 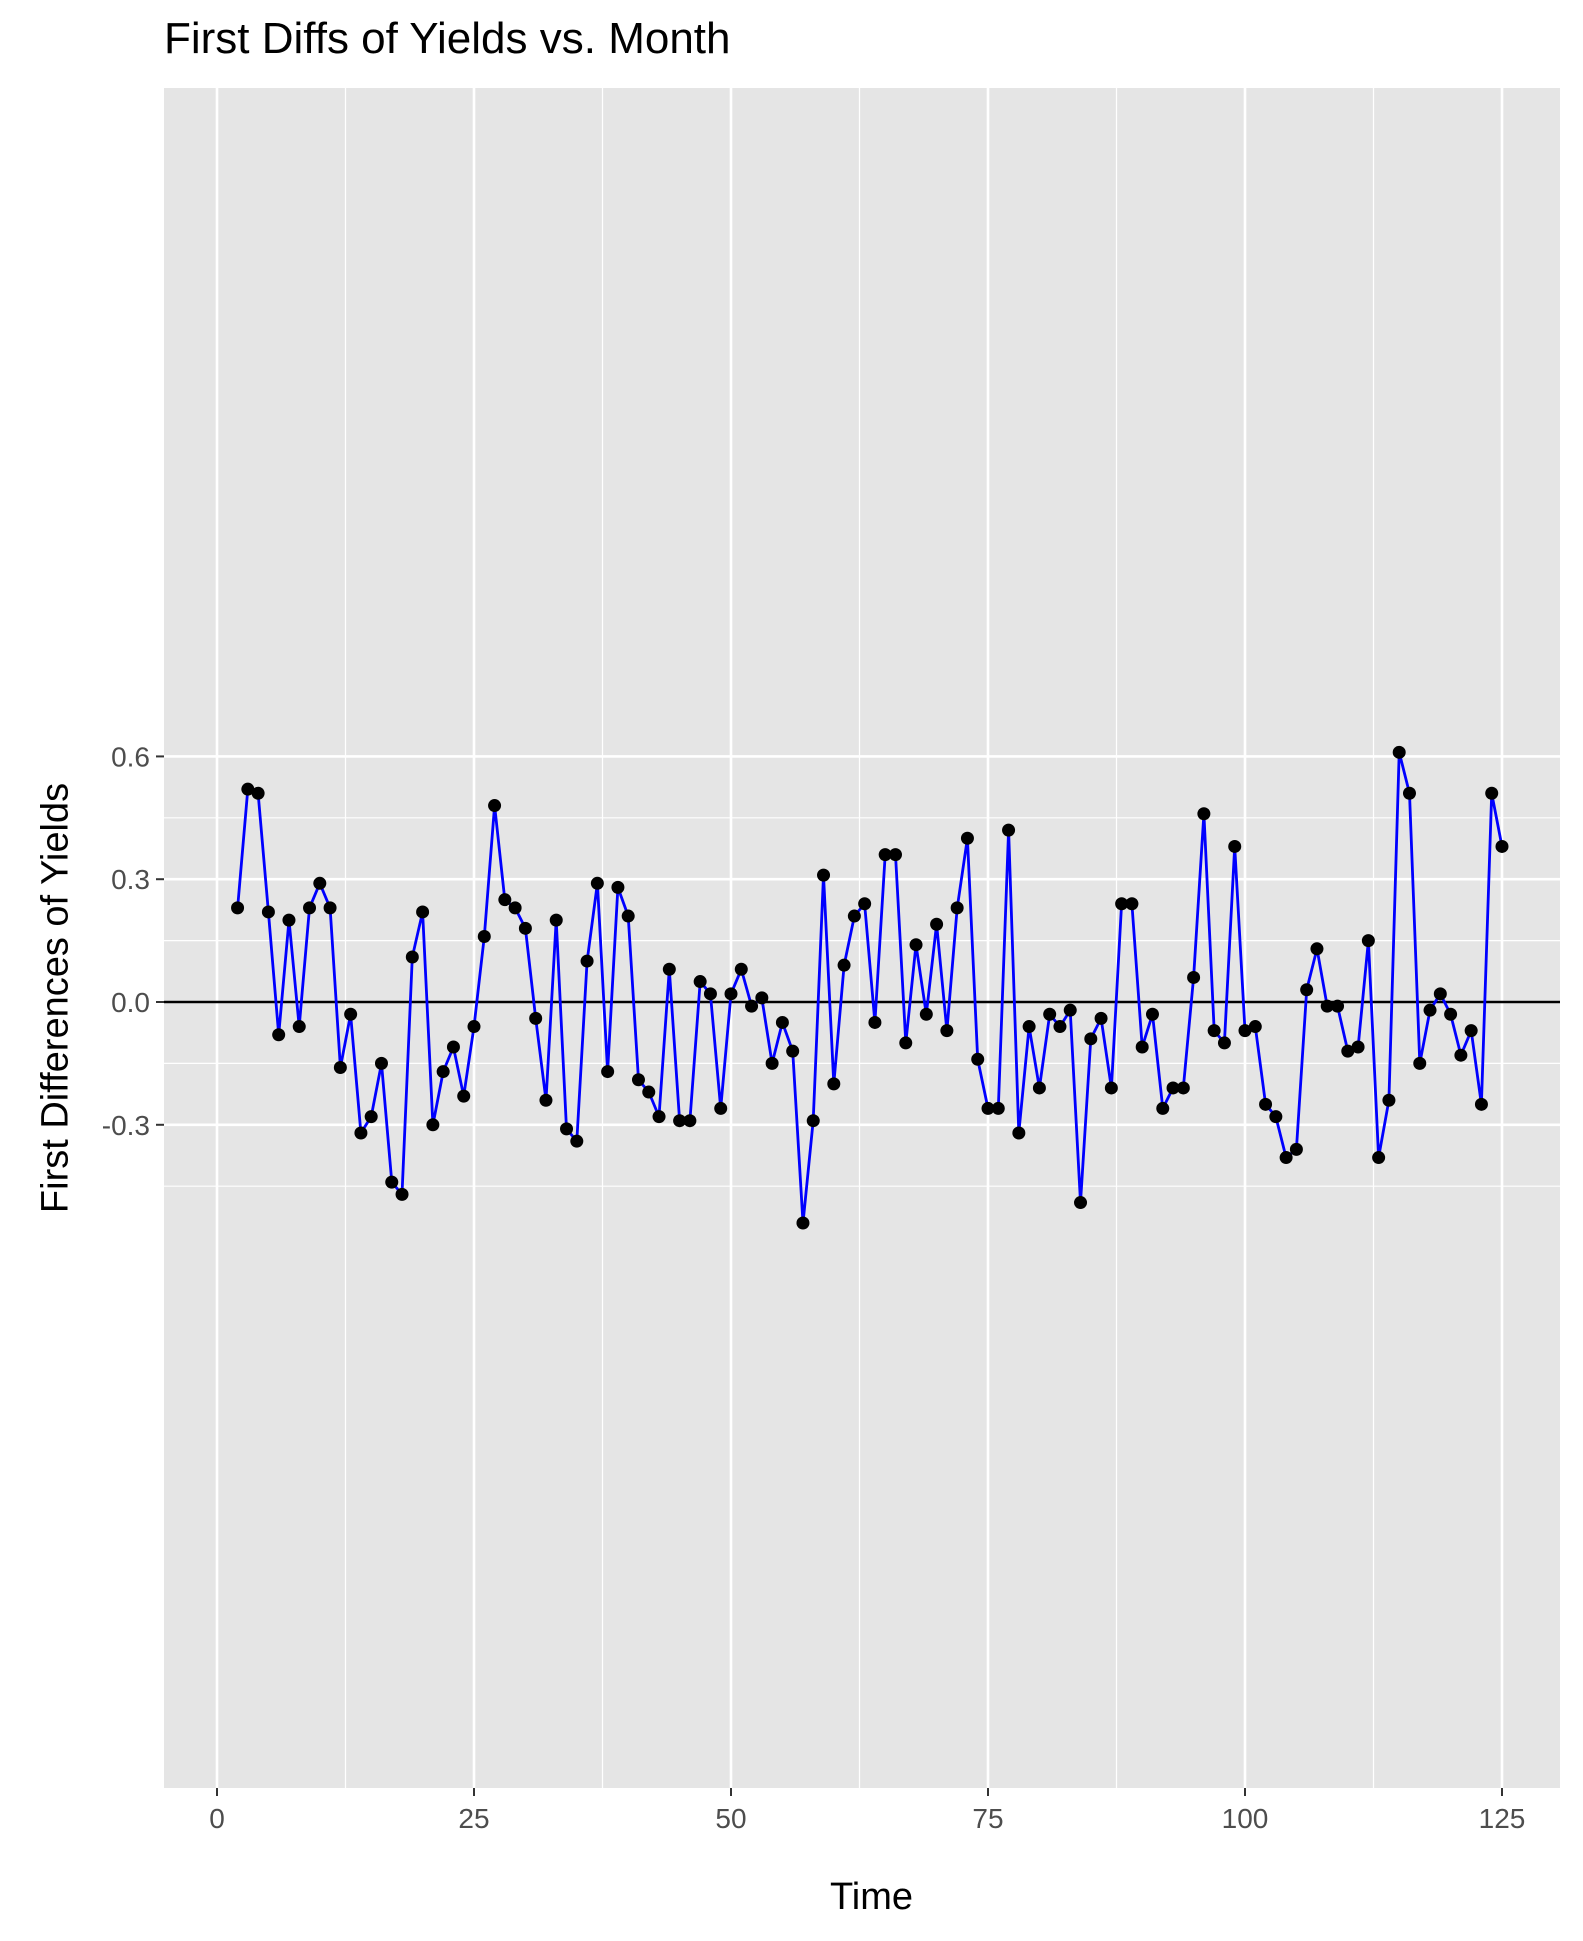 What do you see at coordinates (130, 756) in the screenshot?
I see `y-tick-label: 0.6` at bounding box center [130, 756].